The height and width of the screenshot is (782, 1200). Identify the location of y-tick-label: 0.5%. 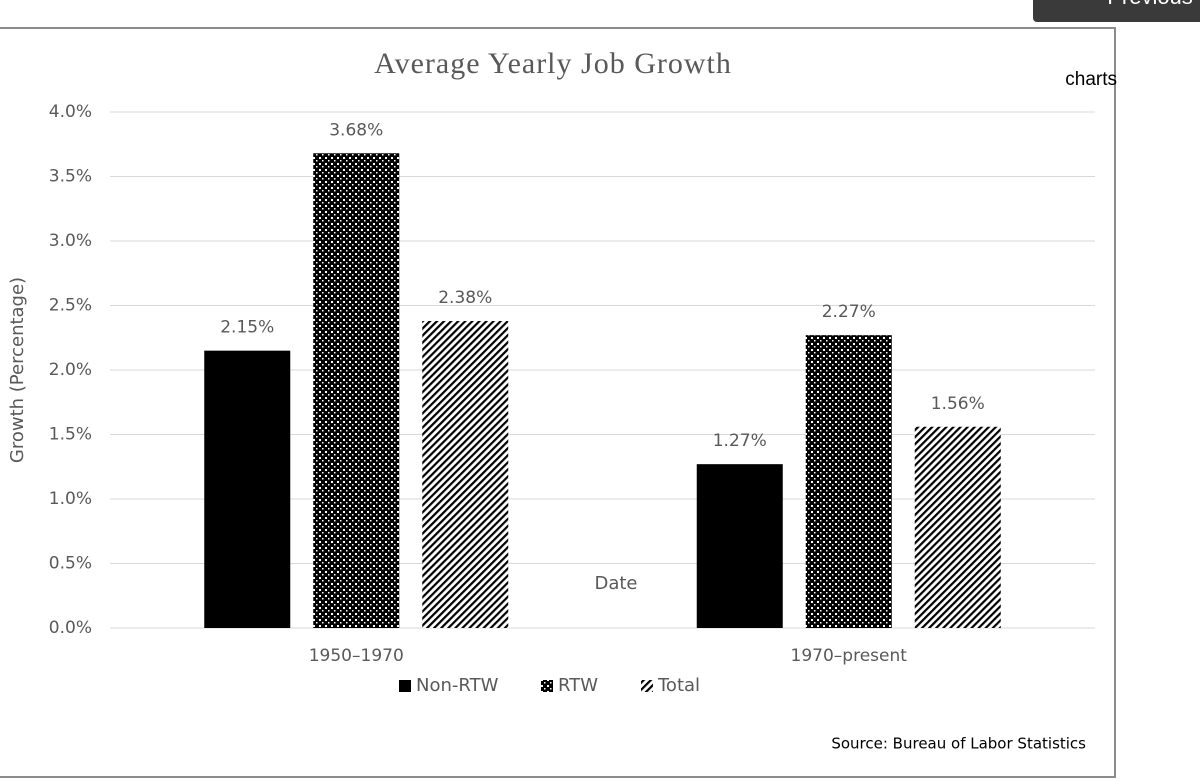
(70, 564).